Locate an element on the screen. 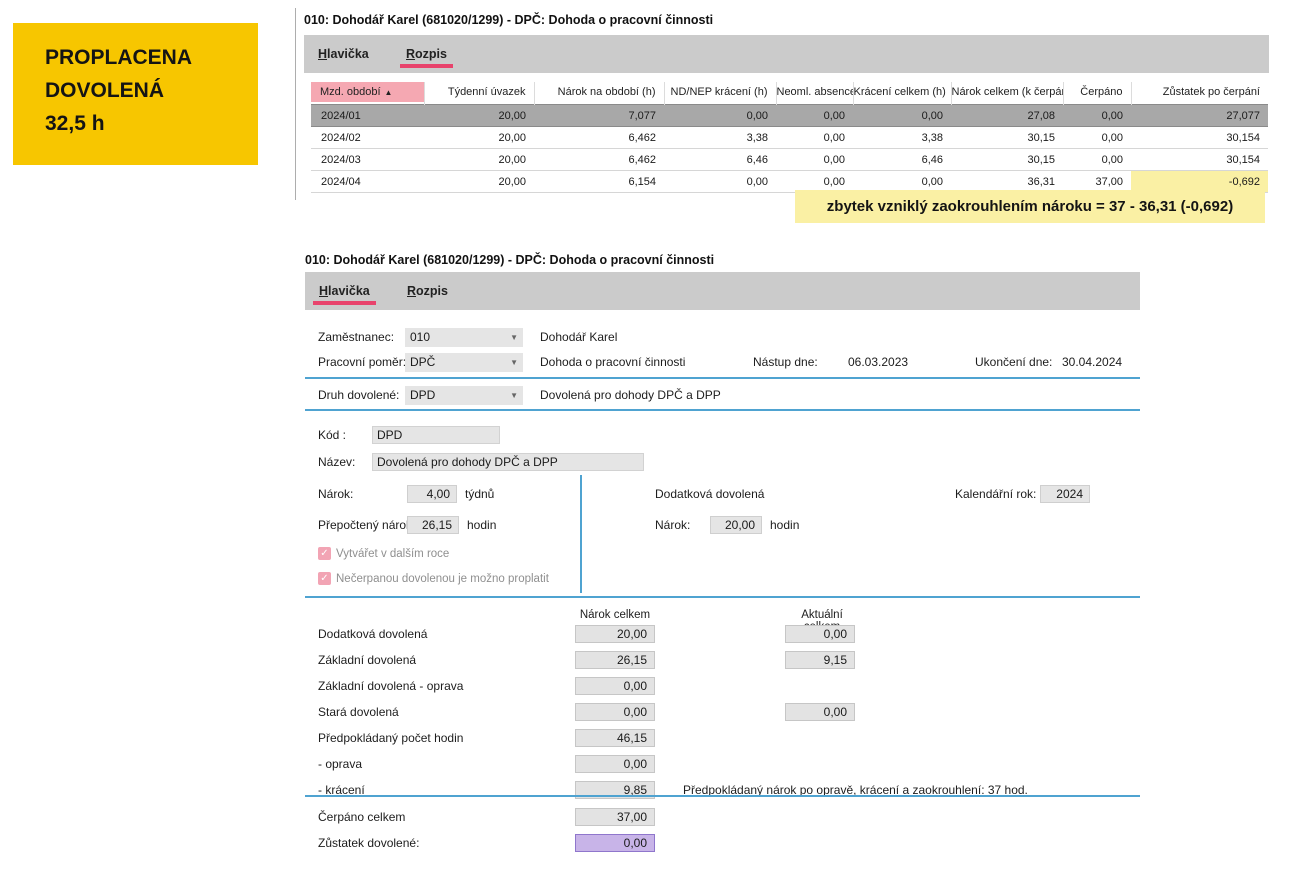 The height and width of the screenshot is (890, 1306). sticky-note: PROPLACENA DOVOLENÁ 32,5 h is located at coordinates (135, 94).